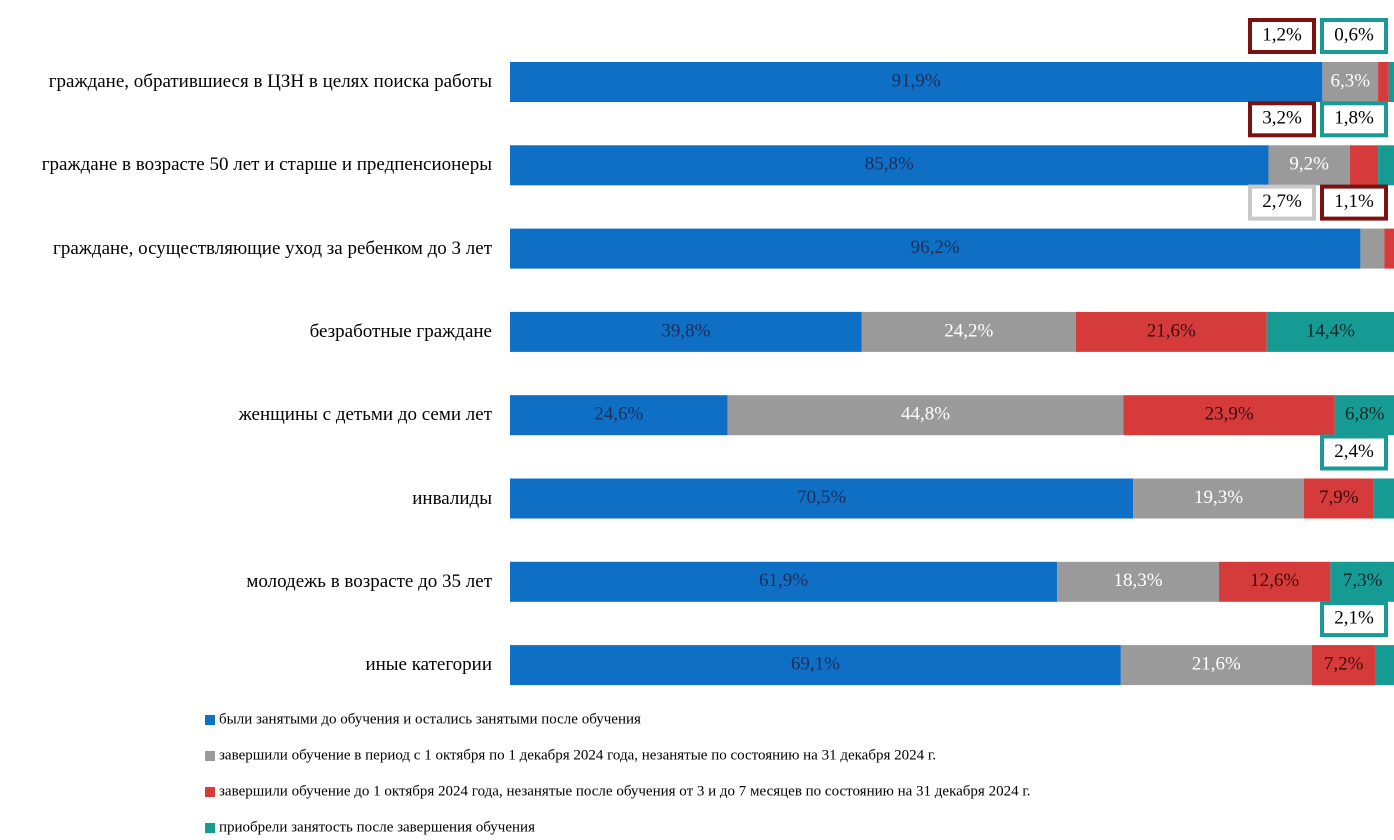 The image size is (1394, 840). I want to click on value-label: 44,8%, so click(925, 414).